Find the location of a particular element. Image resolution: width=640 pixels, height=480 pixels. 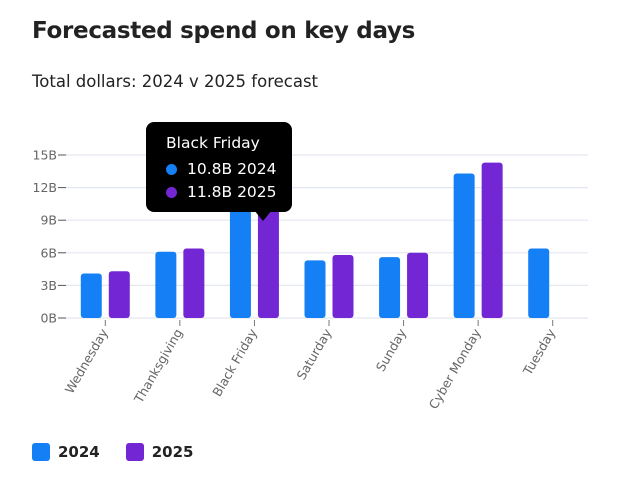

tooltip-row-2025: 11.8B 2025 is located at coordinates (221, 192).